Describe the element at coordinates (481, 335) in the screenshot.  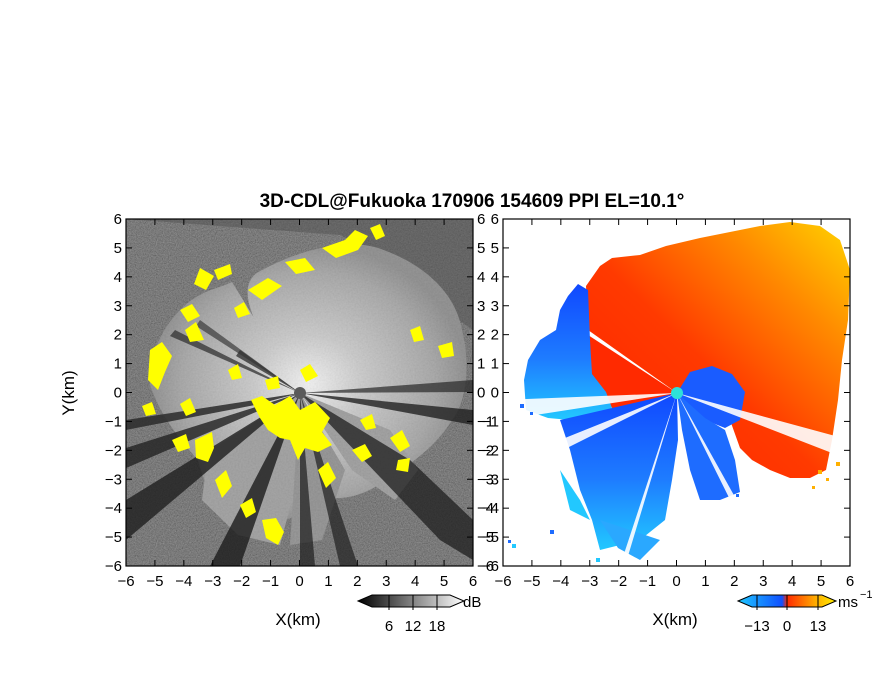
I see `y-tick-label-right: 2` at that location.